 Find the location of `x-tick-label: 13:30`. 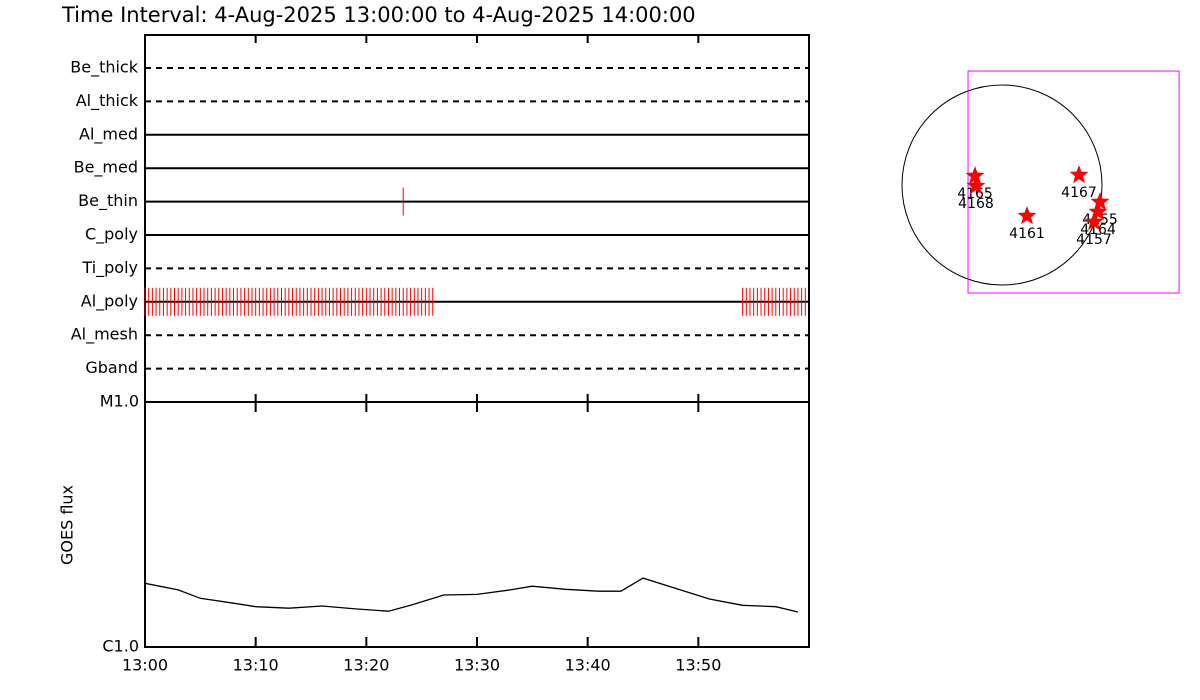

x-tick-label: 13:30 is located at coordinates (477, 665).